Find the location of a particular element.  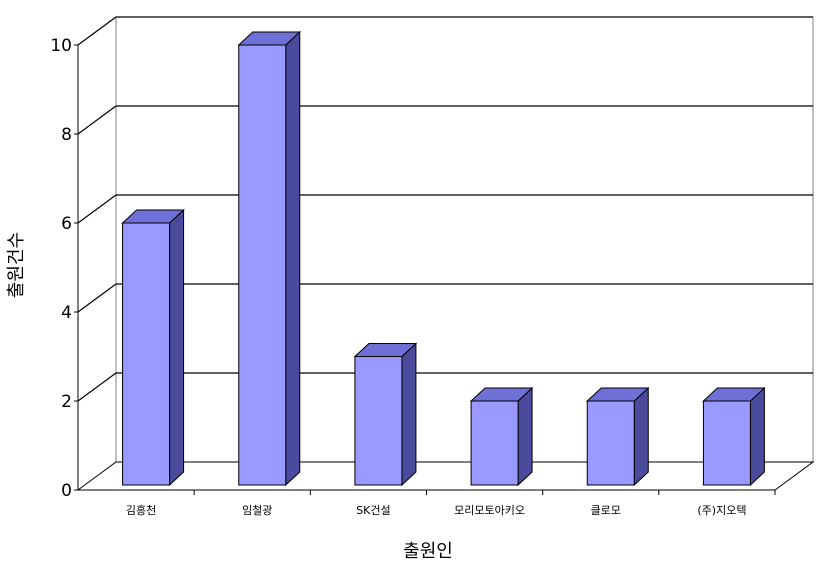

x-tick-label: 임철광 is located at coordinates (257, 510).